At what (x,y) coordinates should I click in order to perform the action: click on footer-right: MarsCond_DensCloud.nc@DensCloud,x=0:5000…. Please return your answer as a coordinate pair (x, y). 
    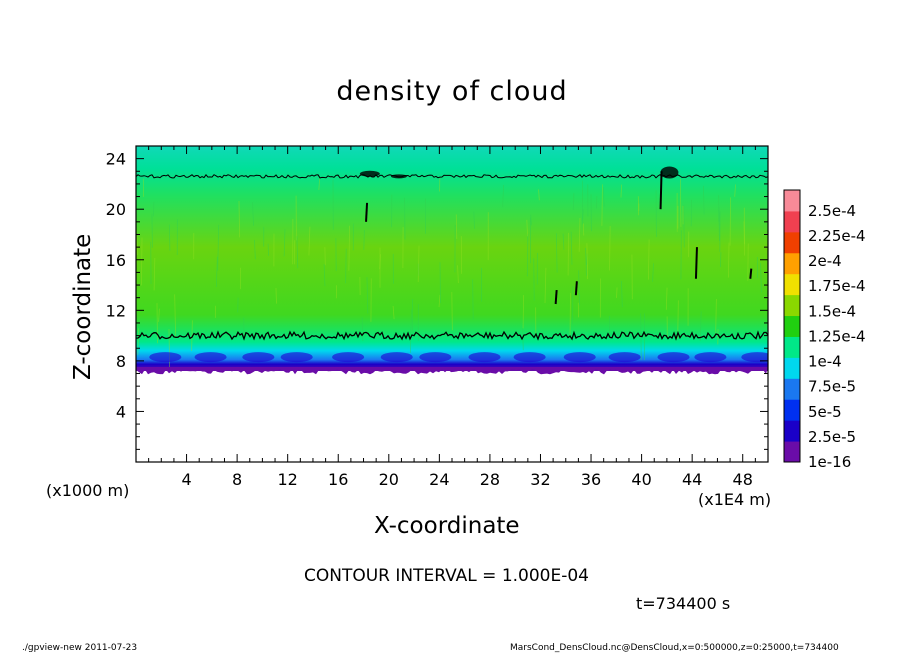
    Looking at the image, I should click on (674, 648).